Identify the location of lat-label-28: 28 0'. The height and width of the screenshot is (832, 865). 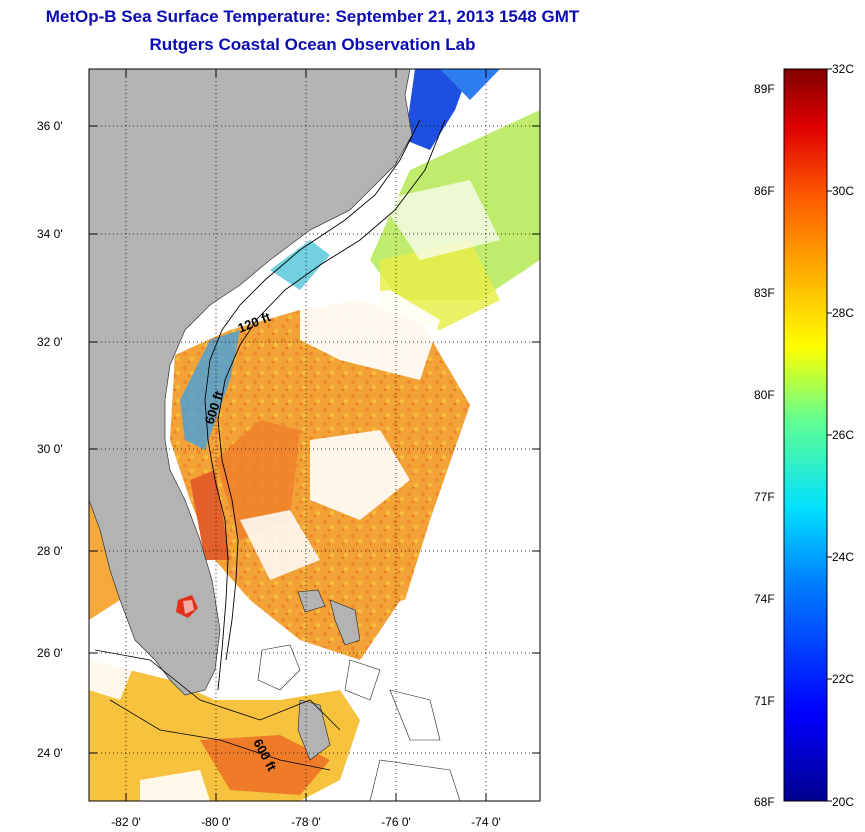
(50, 551).